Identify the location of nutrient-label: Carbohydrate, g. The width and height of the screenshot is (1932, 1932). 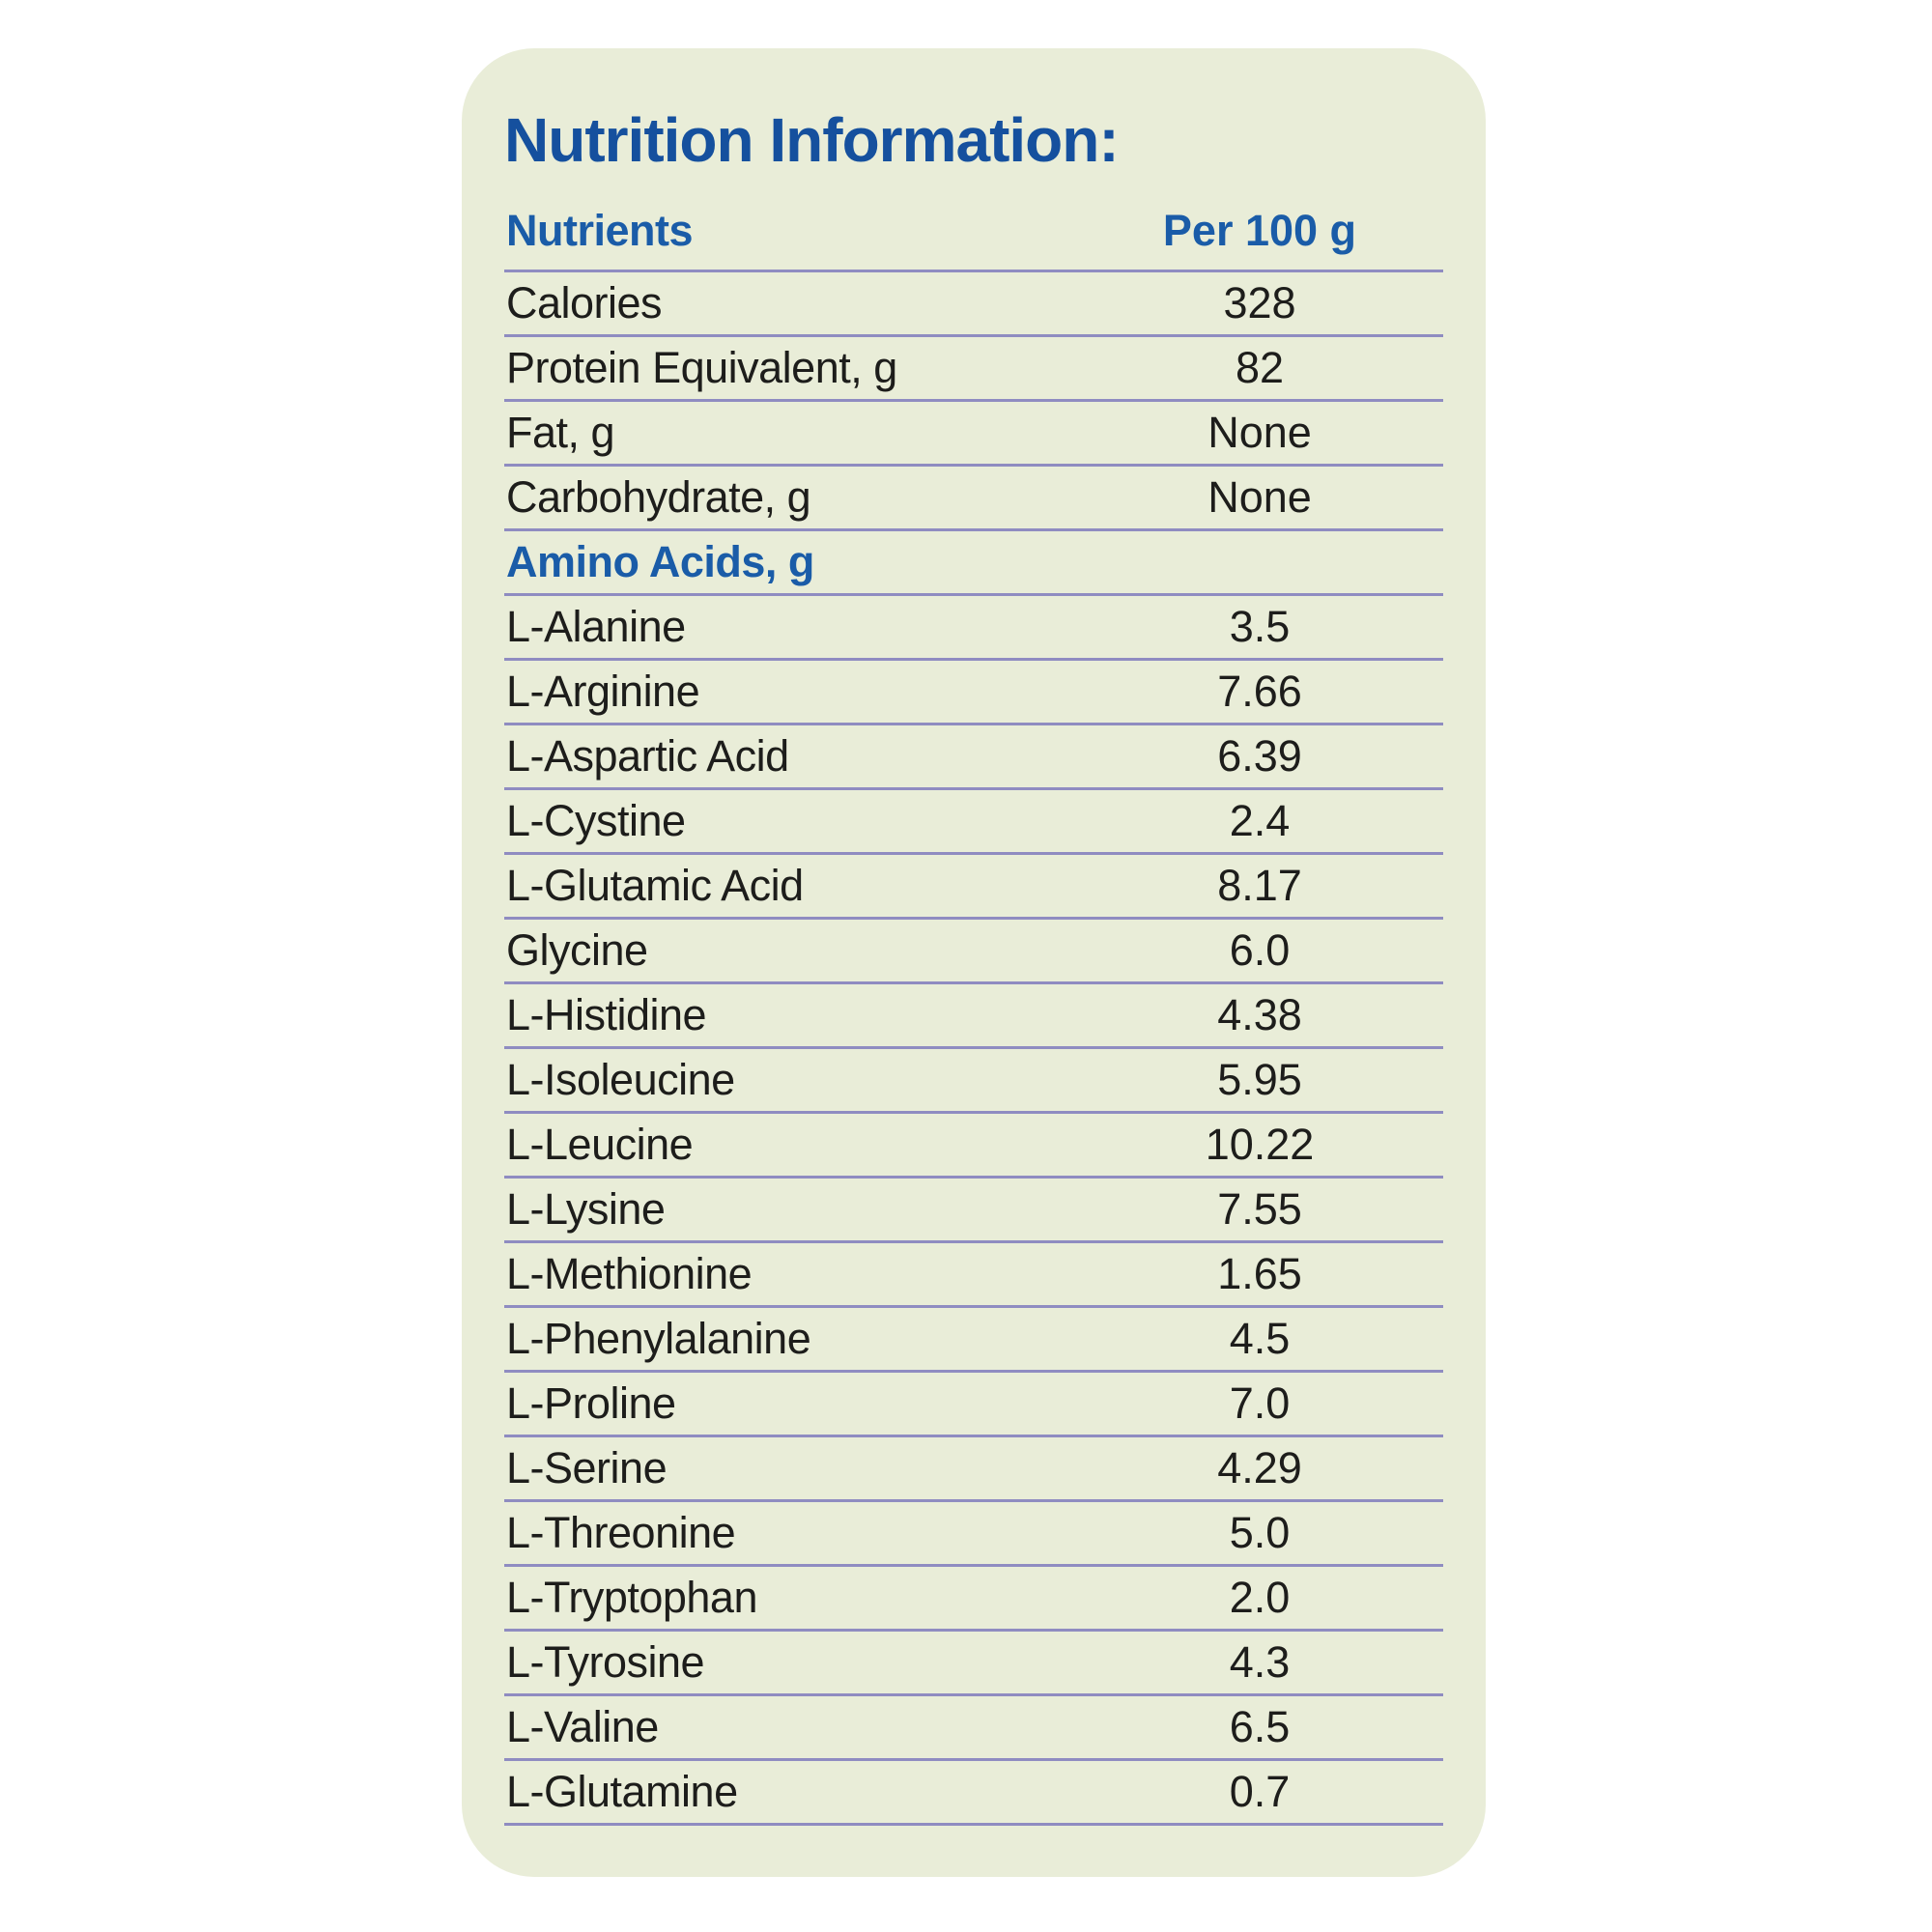
(658, 497).